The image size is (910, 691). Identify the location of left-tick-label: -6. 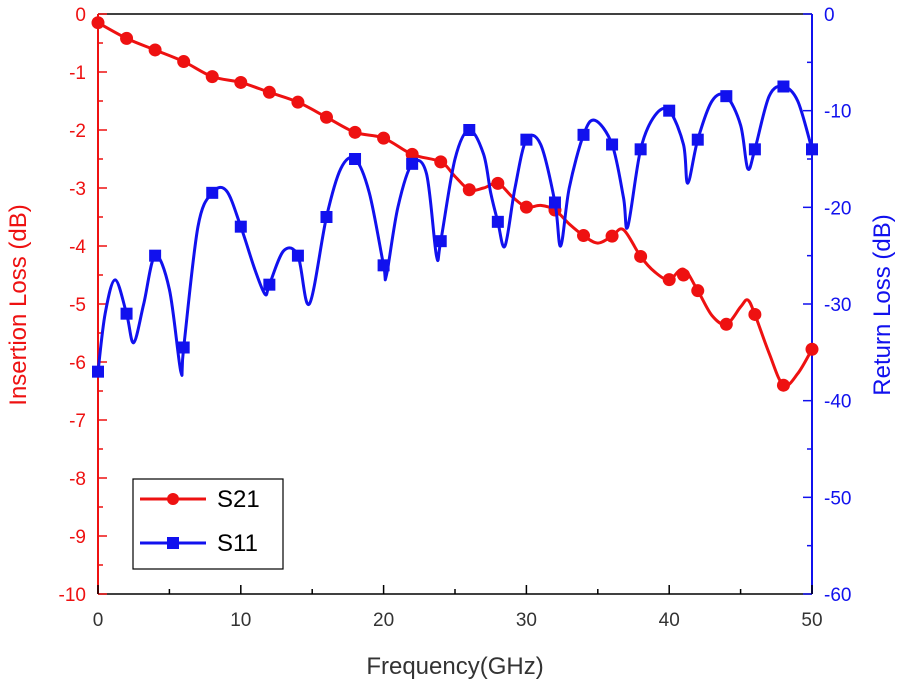
(77, 363).